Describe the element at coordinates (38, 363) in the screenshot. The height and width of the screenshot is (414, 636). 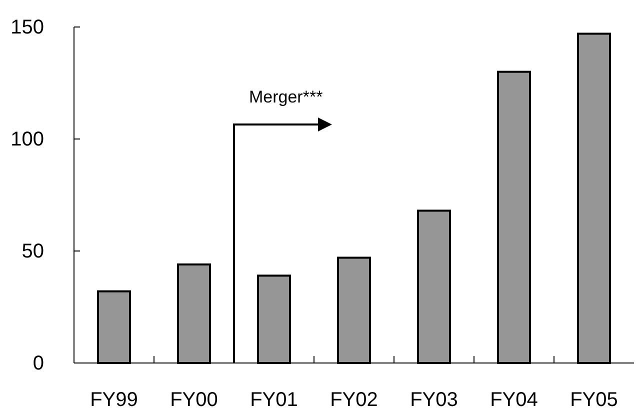
I see `y-tick-label: 0` at that location.